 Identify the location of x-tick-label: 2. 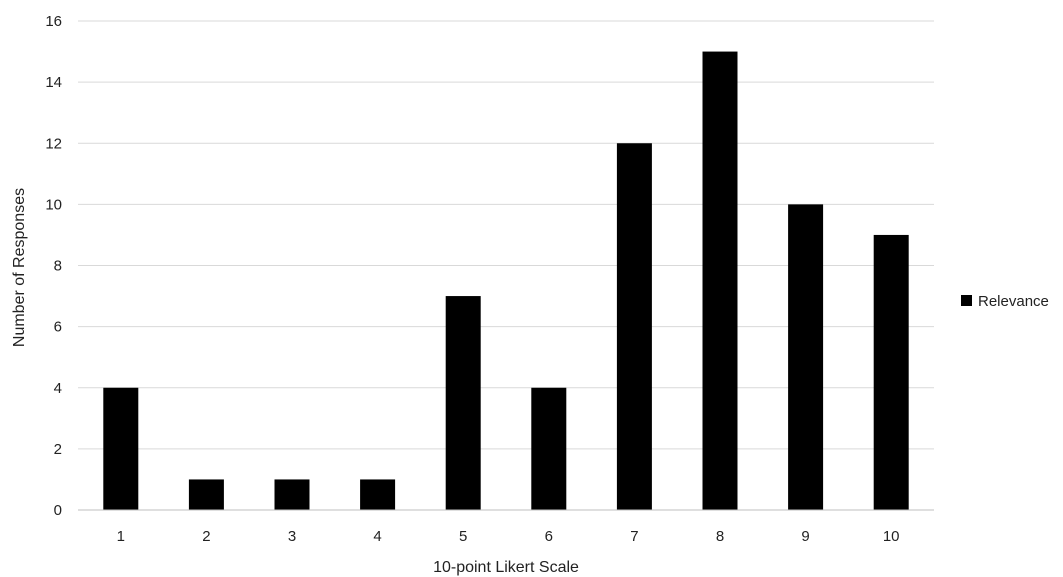
(206, 536).